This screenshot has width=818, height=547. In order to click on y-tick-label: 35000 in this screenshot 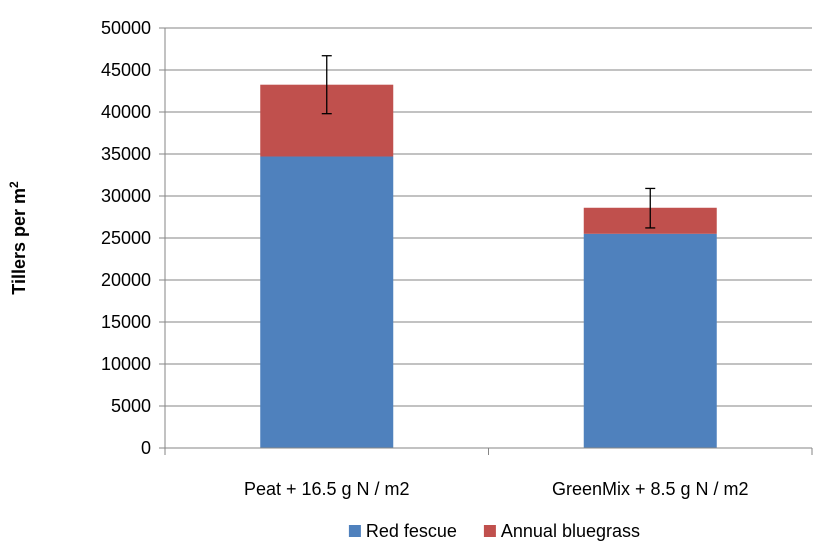, I will do `click(126, 154)`.